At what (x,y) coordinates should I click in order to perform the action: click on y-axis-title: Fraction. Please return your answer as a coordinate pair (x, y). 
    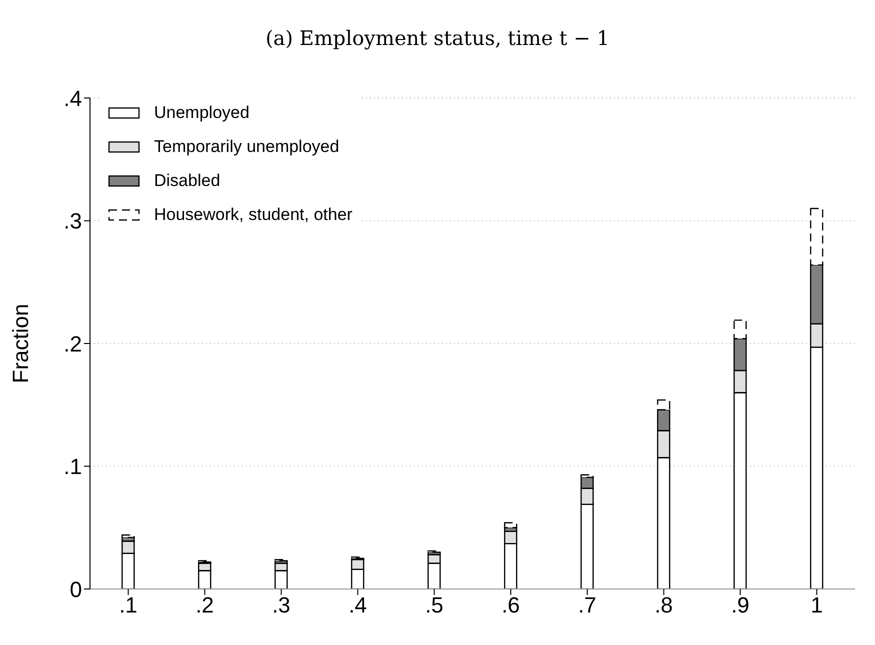
    Looking at the image, I should click on (20, 344).